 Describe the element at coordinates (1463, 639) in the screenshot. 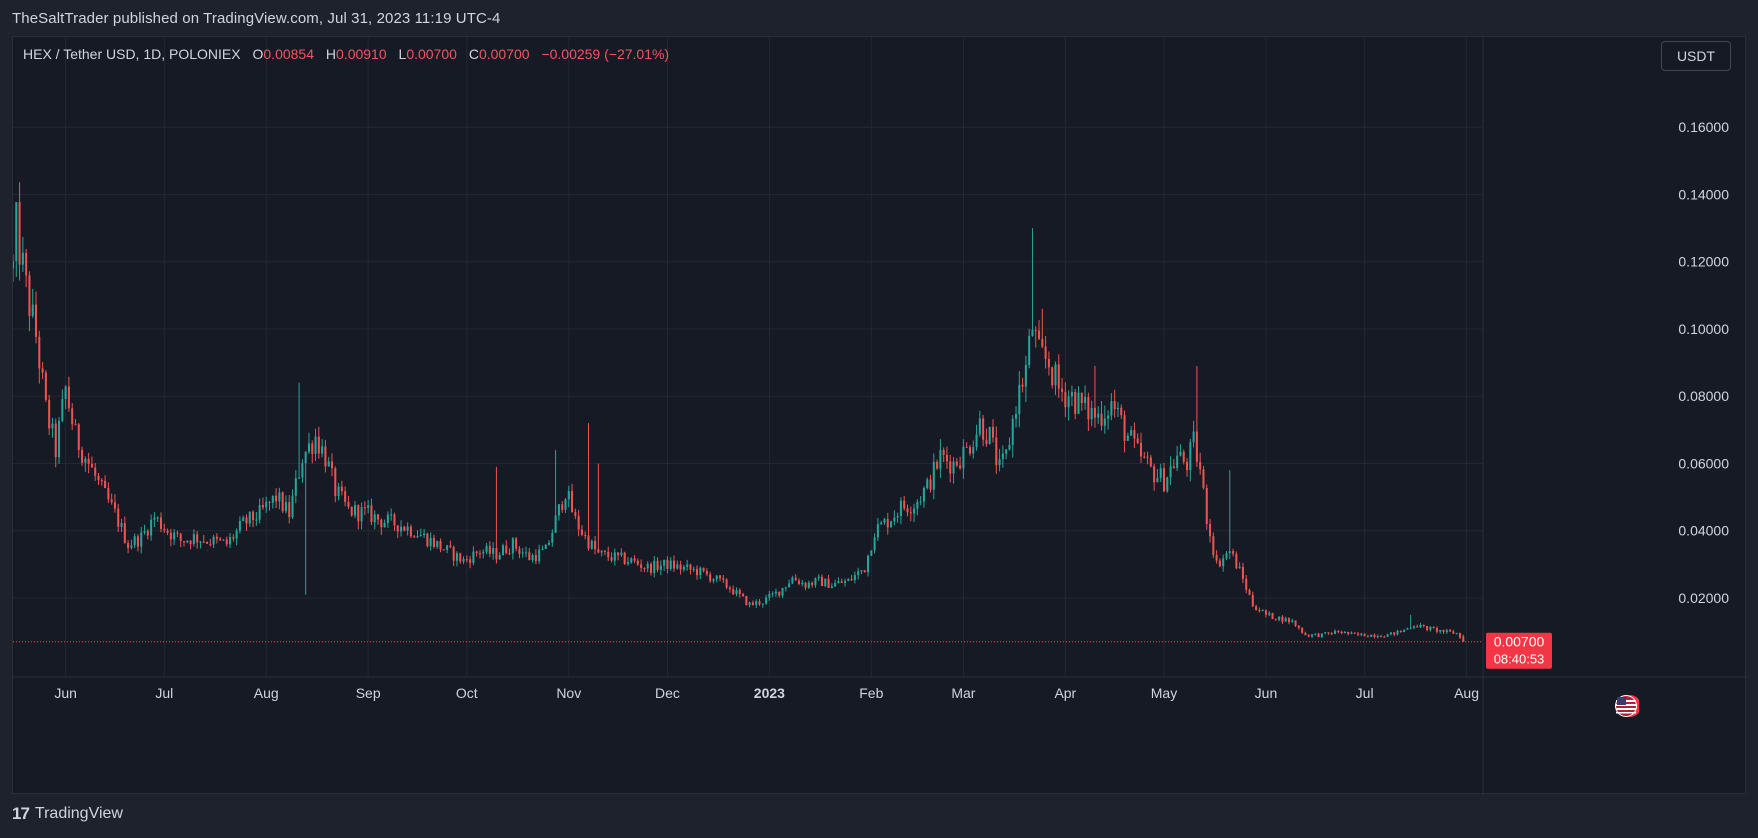

I see `last-candle-body` at that location.